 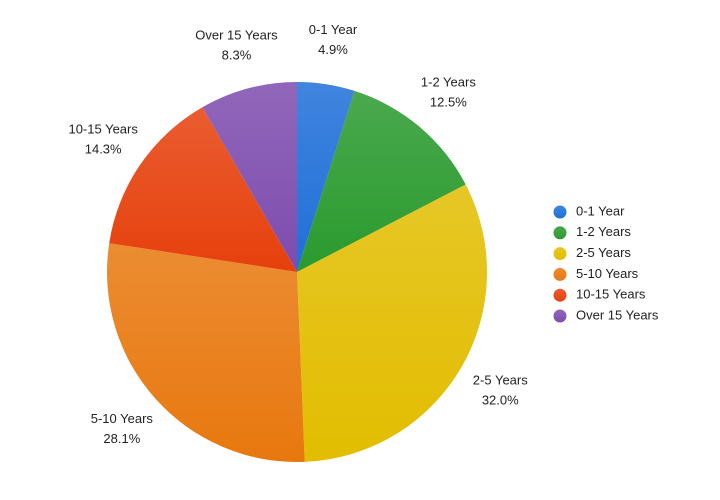 What do you see at coordinates (603, 252) in the screenshot?
I see `legend-label: 2-5 Years` at bounding box center [603, 252].